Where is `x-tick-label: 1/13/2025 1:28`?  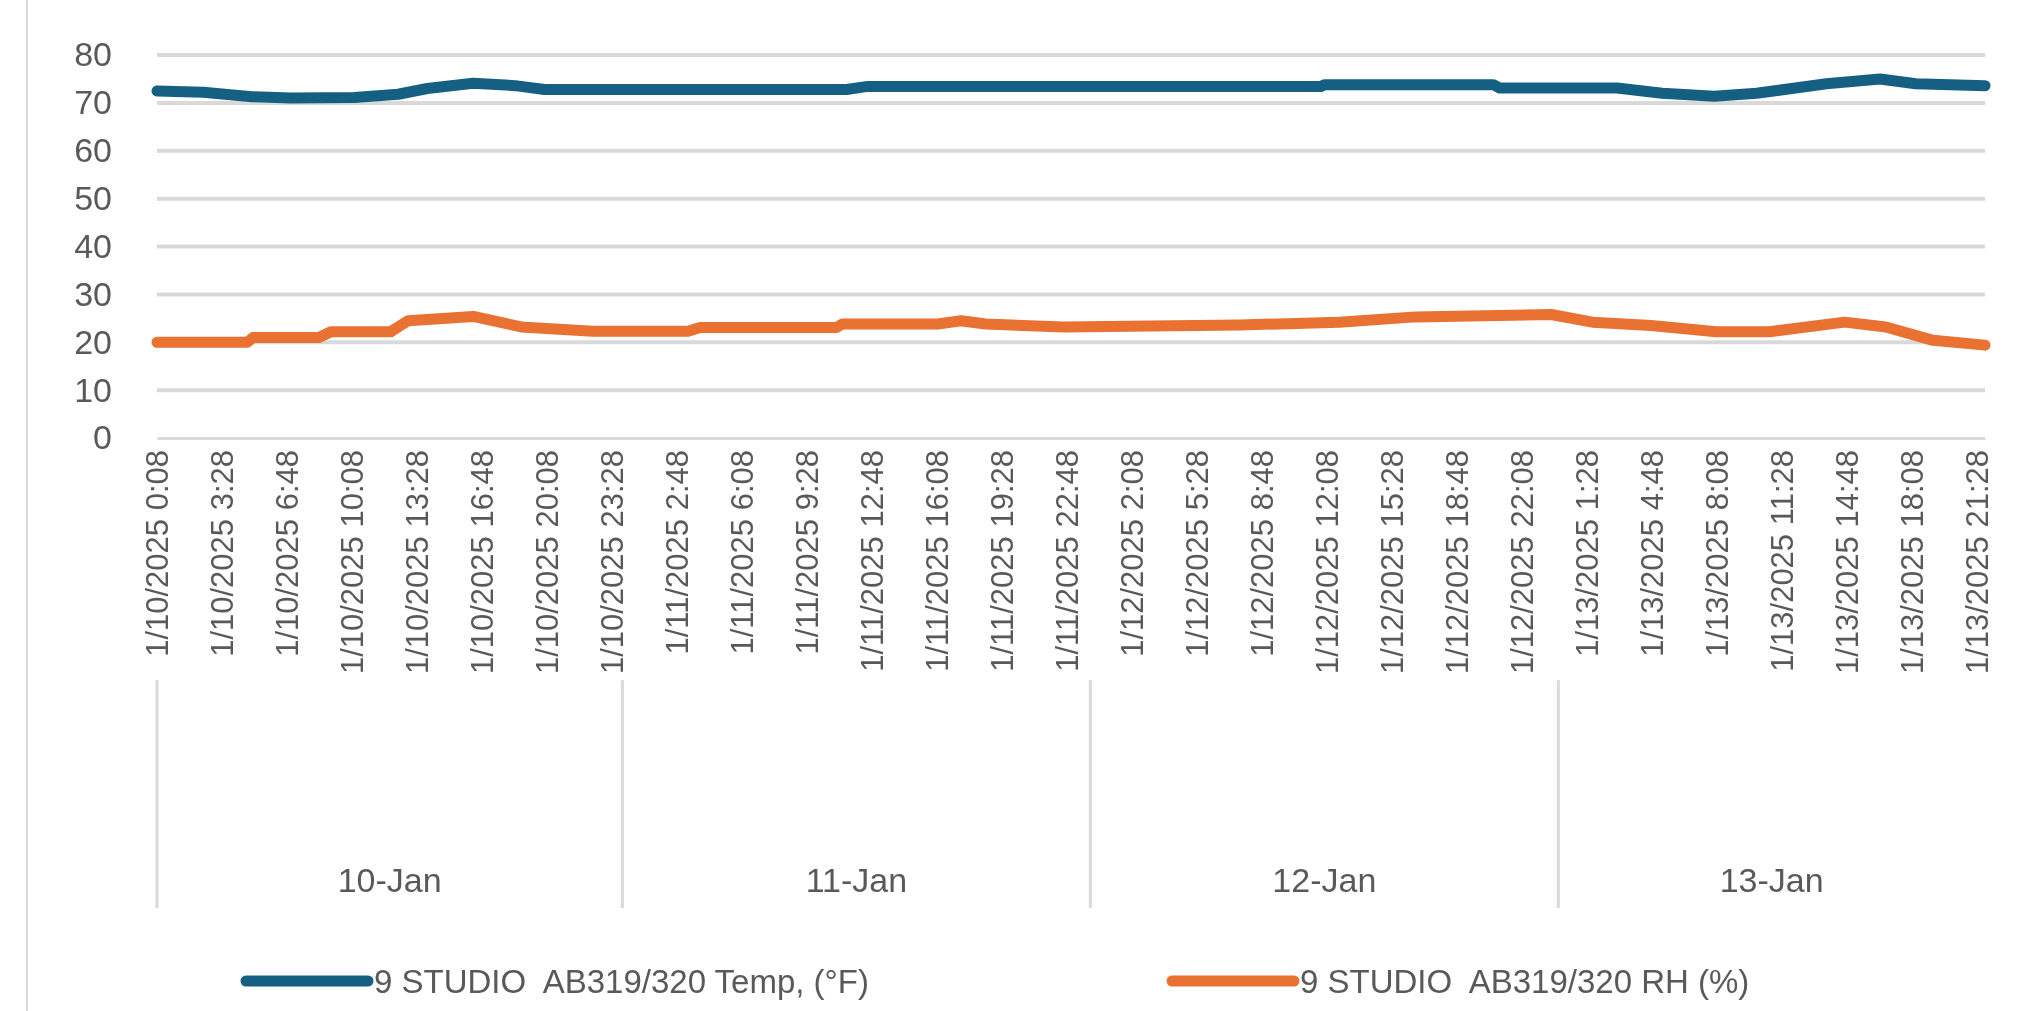 x-tick-label: 1/13/2025 1:28 is located at coordinates (1588, 553).